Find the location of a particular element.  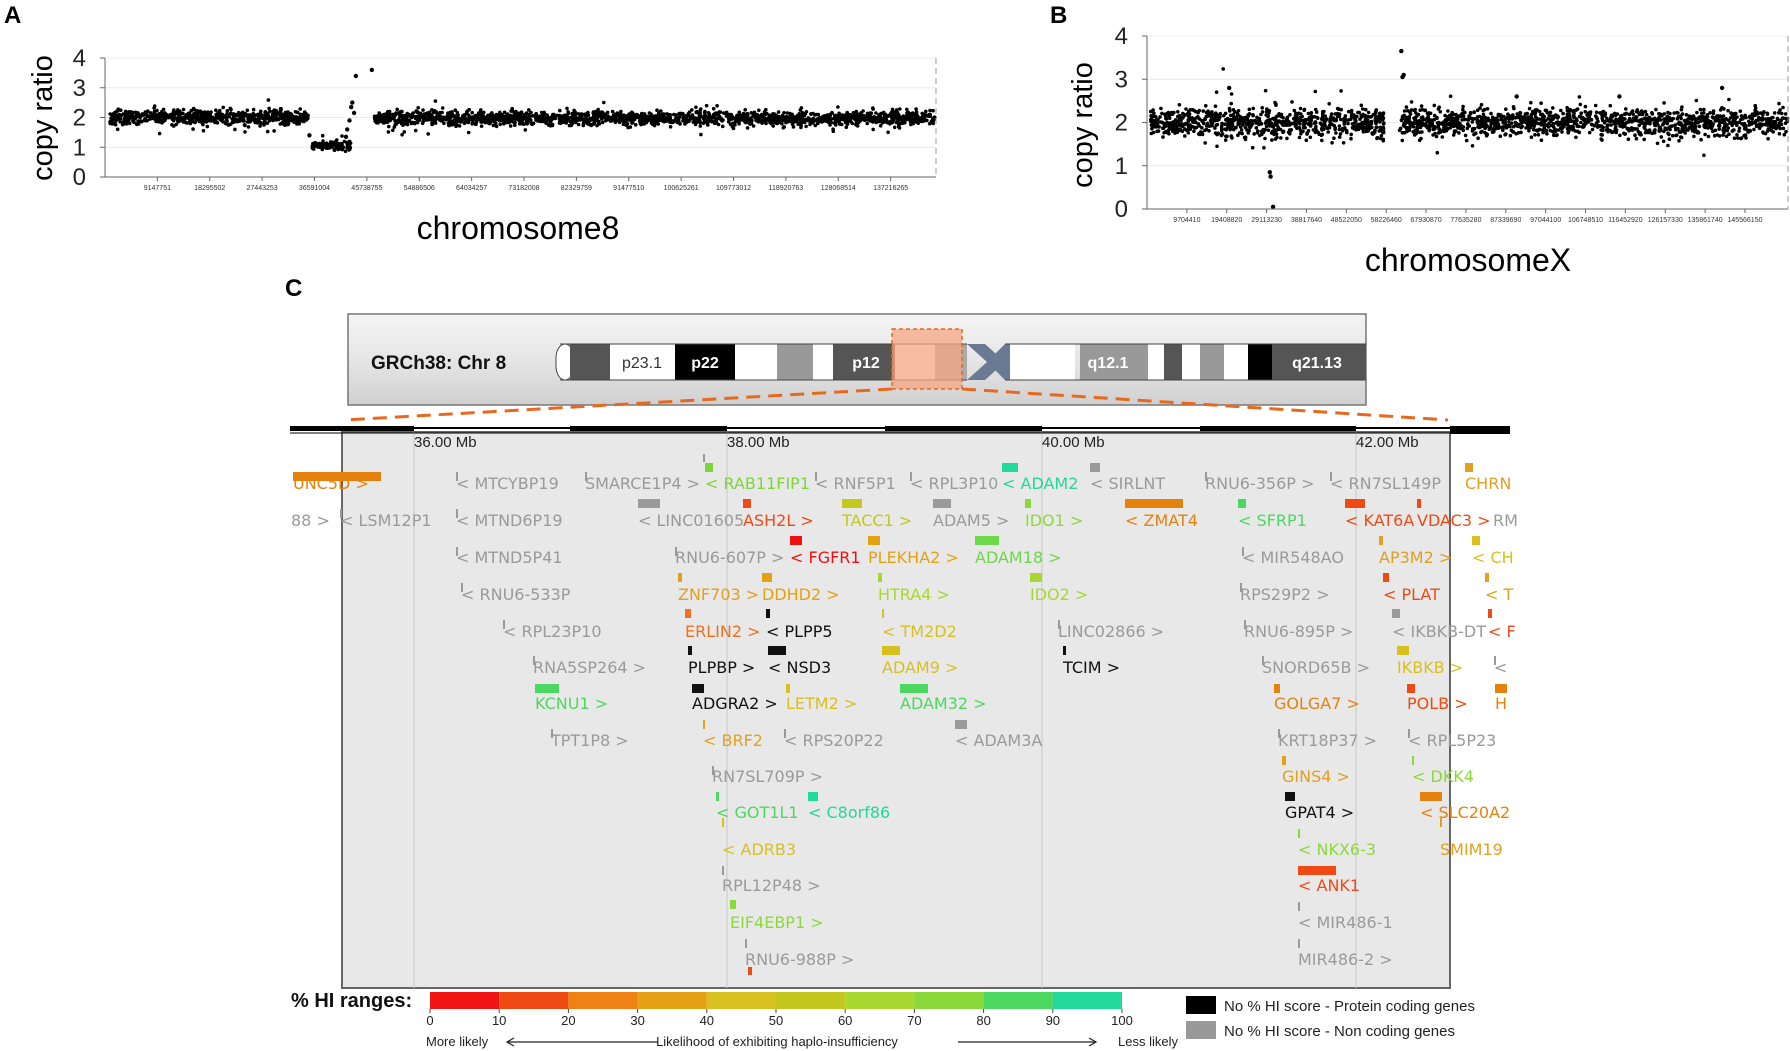

gene-label: < RN7SL149P is located at coordinates (1385, 483).